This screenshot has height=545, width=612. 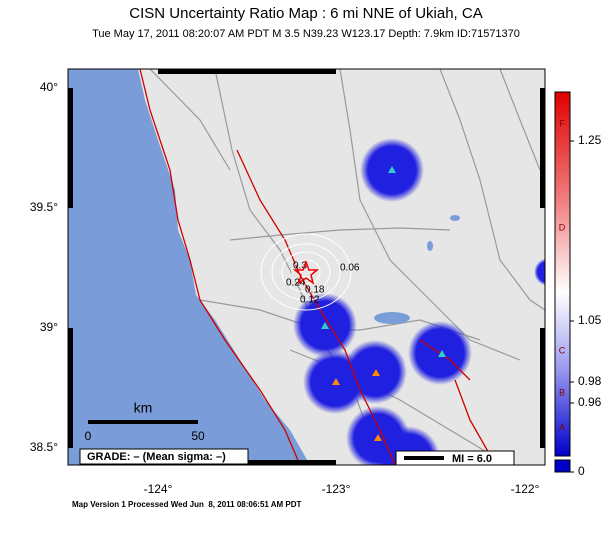 I want to click on lon-label: -122°, so click(x=525, y=489).